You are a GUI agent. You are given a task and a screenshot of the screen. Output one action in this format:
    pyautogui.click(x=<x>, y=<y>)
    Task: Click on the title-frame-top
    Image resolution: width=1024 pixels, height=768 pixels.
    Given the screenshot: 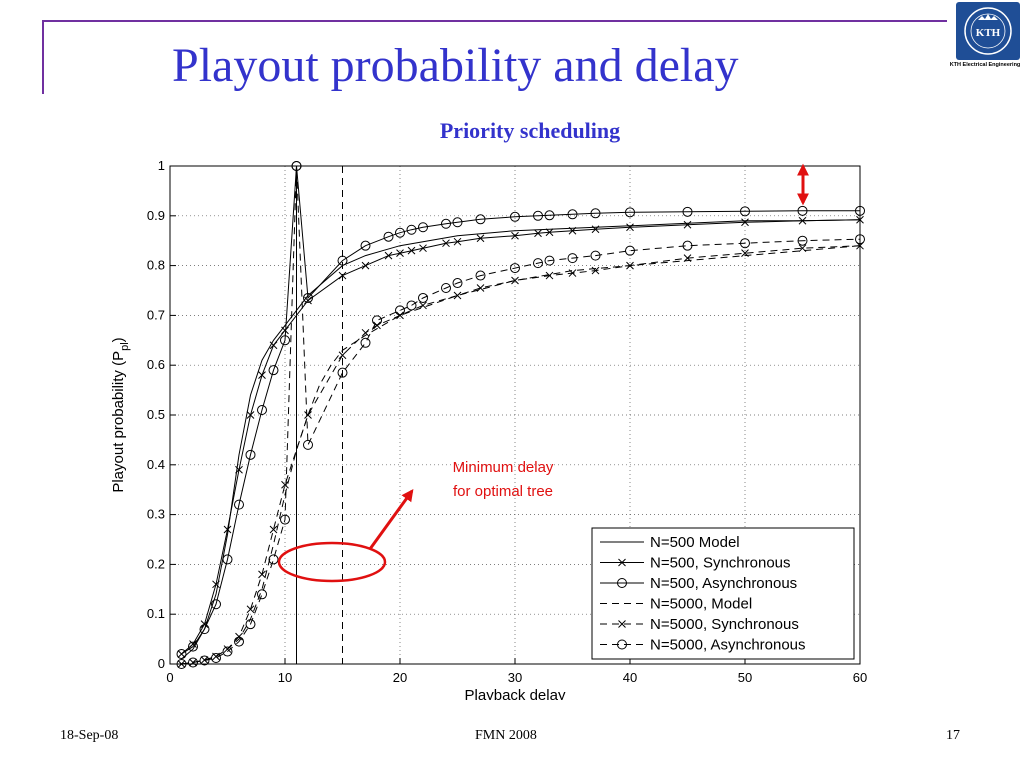 What is the action you would take?
    pyautogui.click(x=494, y=21)
    